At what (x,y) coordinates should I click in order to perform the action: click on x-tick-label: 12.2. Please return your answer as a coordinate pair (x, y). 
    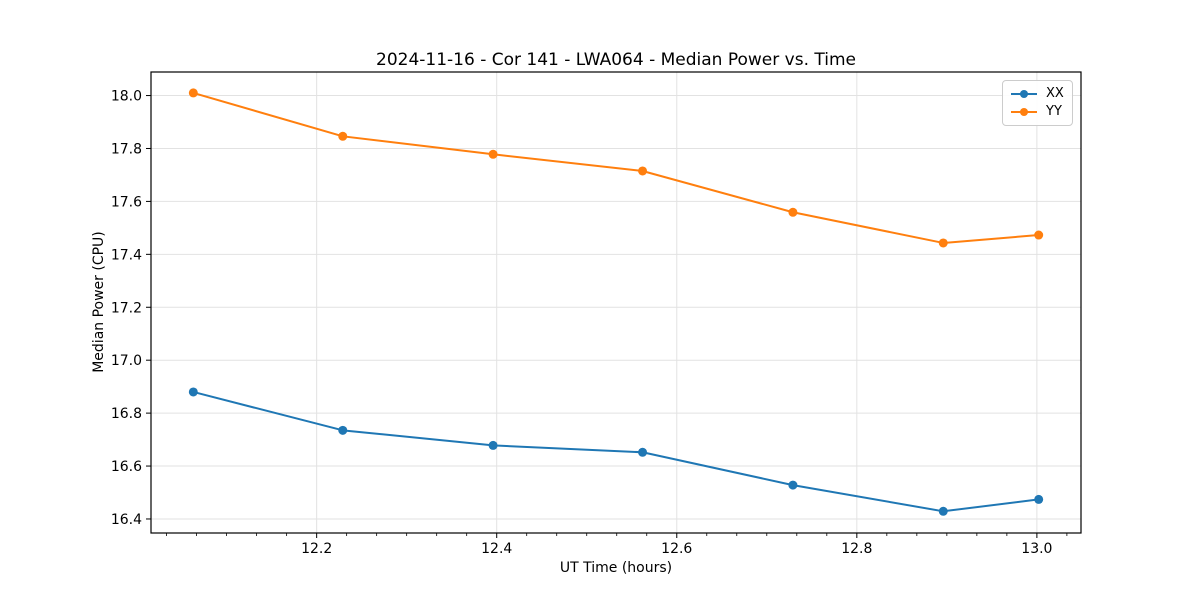
    Looking at the image, I should click on (316, 549).